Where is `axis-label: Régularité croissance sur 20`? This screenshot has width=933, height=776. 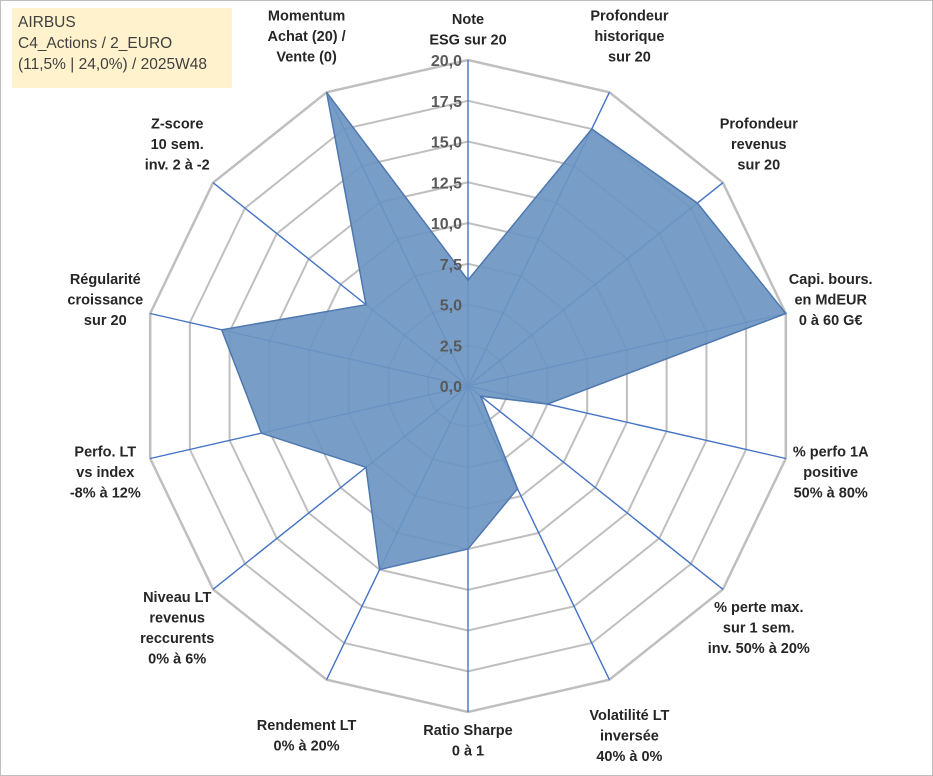 axis-label: Régularité croissance sur 20 is located at coordinates (105, 300).